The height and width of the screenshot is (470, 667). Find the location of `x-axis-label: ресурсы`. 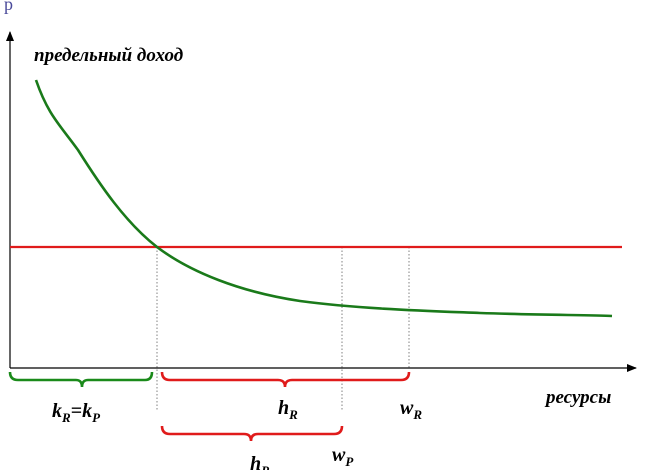

x-axis-label: ресурсы is located at coordinates (577, 397).